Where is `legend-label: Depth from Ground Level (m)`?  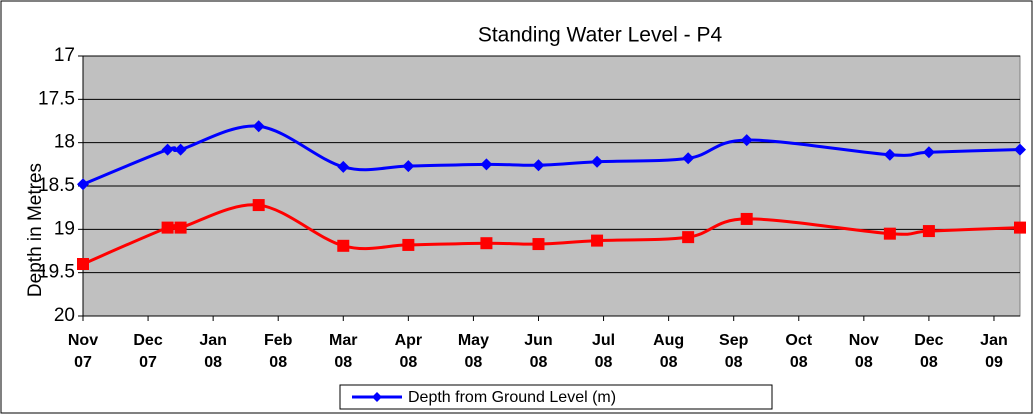 legend-label: Depth from Ground Level (m) is located at coordinates (512, 397).